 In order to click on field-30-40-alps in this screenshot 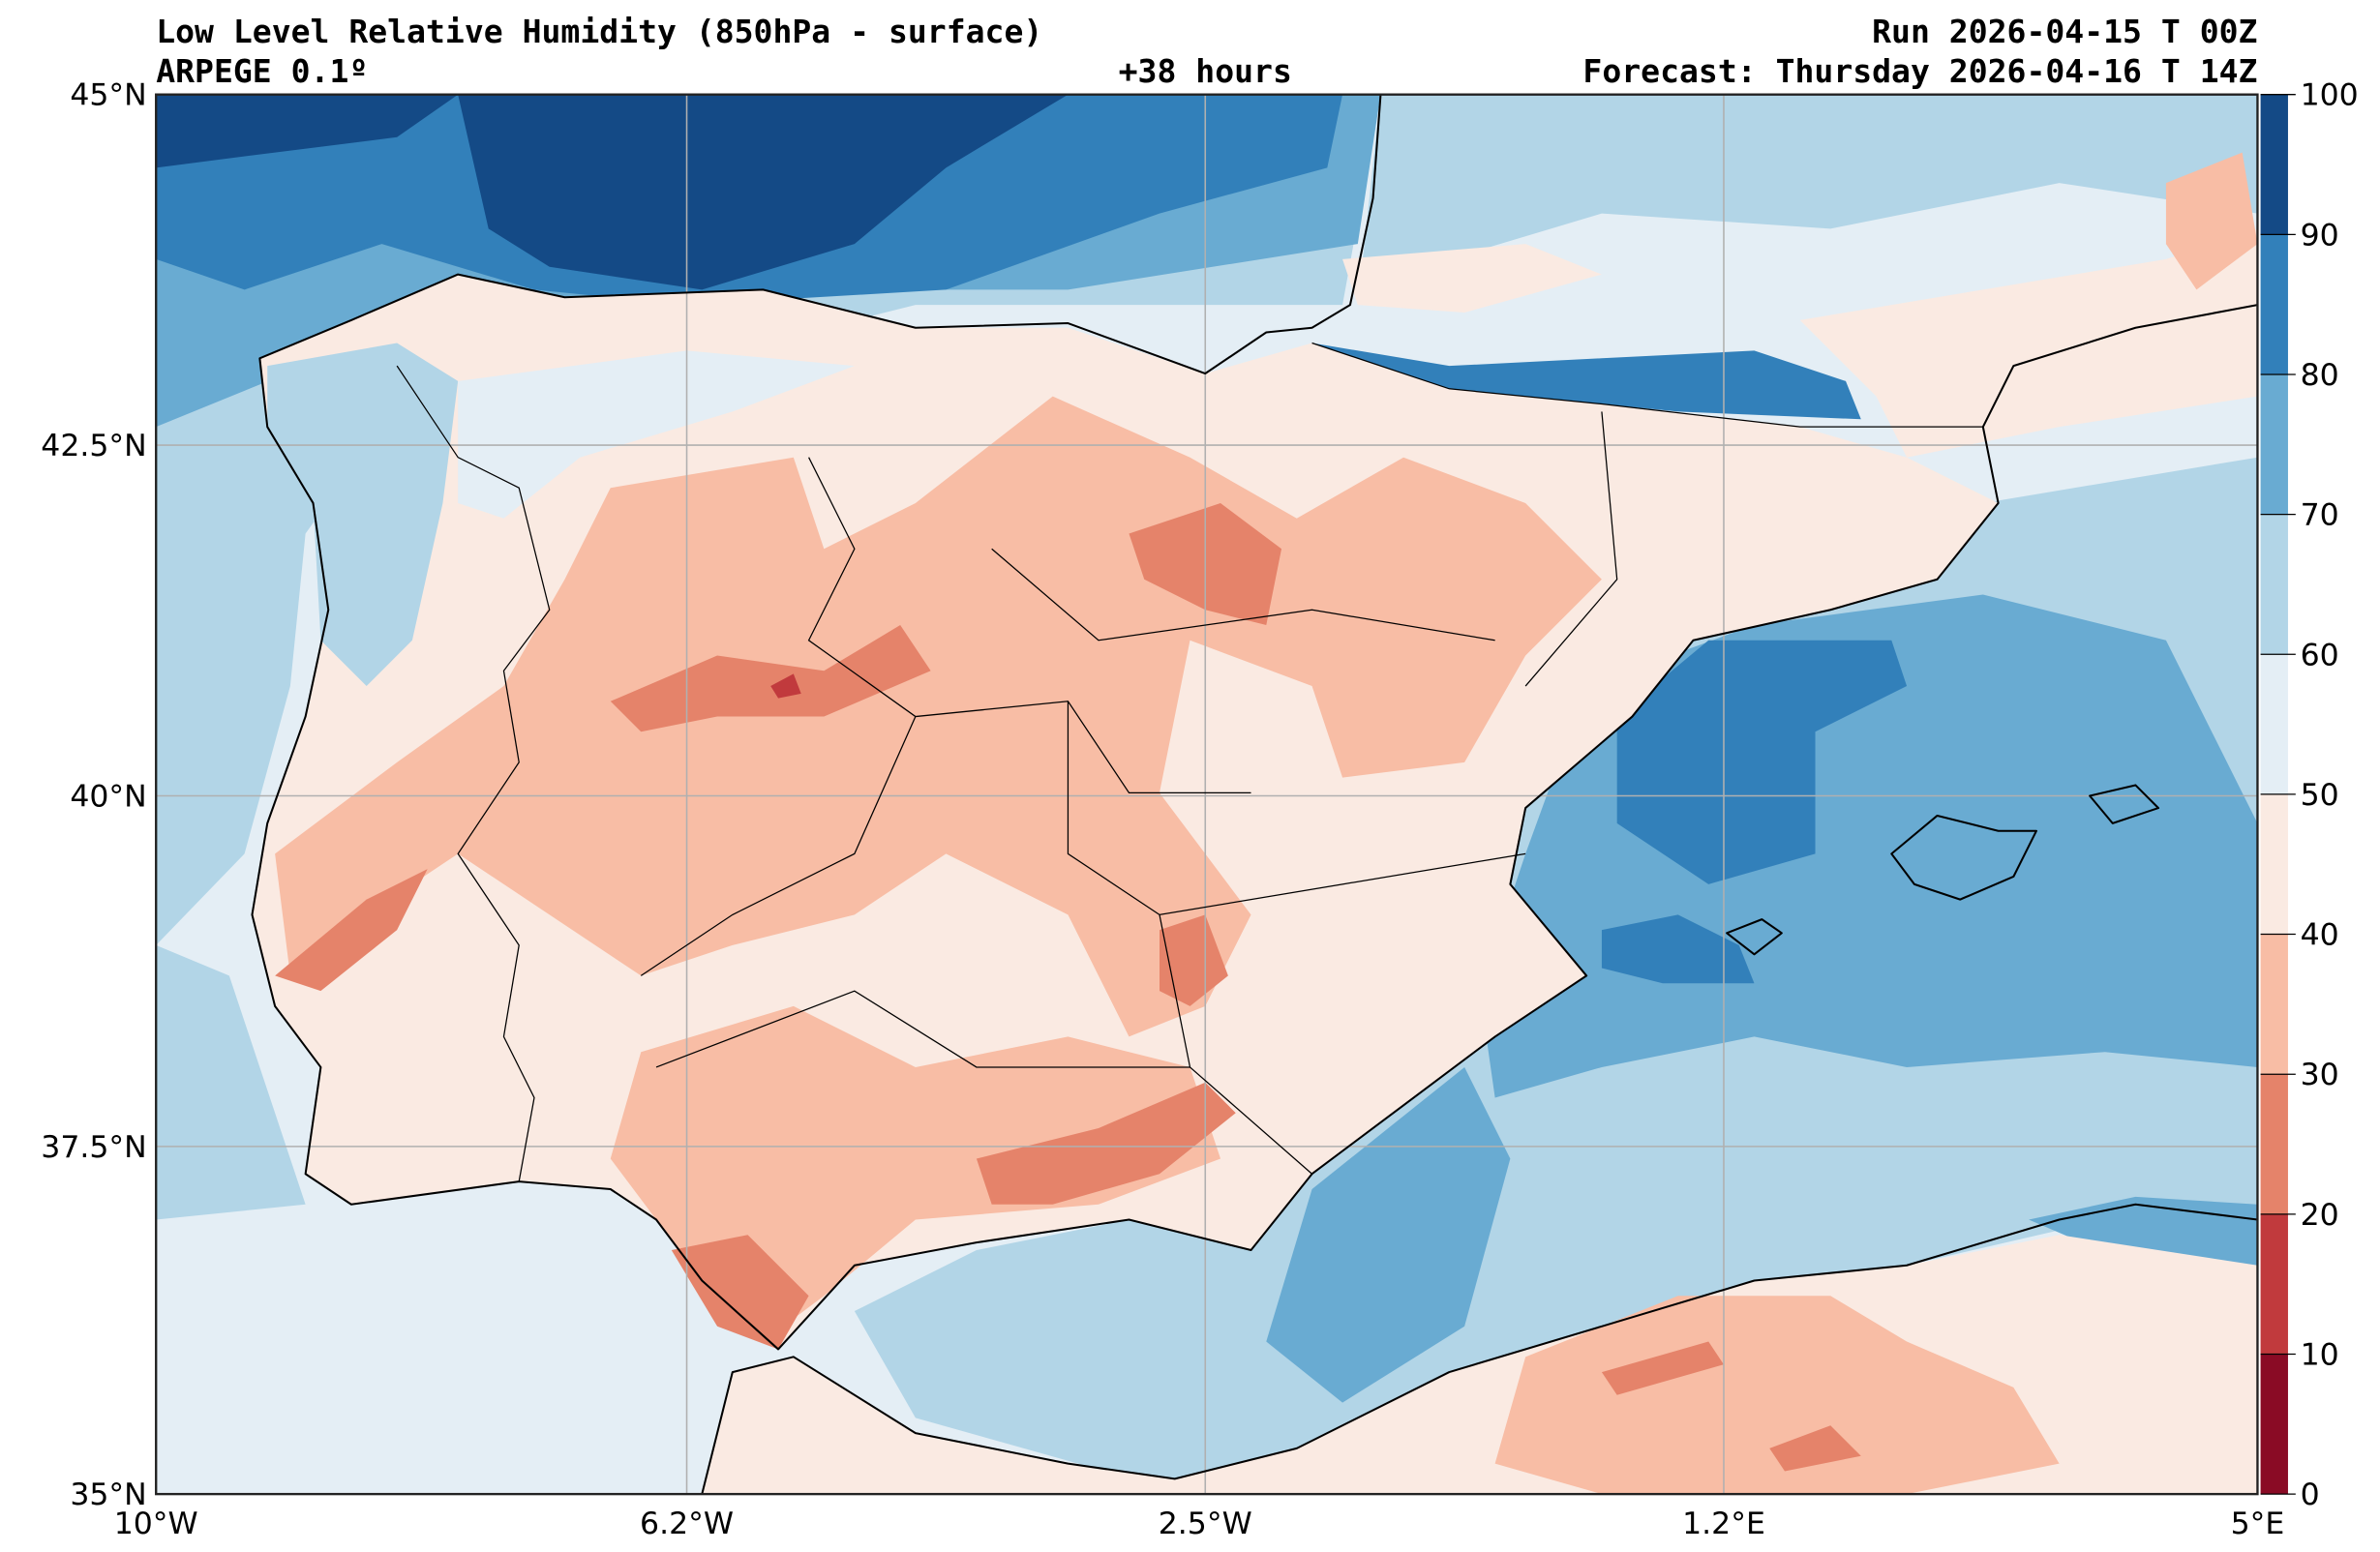, I will do `click(2211, 221)`.